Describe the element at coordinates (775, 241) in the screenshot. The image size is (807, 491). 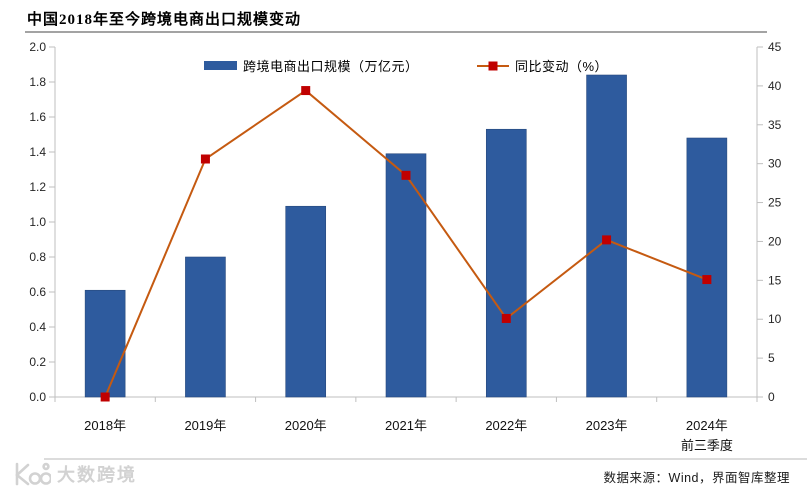
I see `right-axis-tick-label: 20` at that location.